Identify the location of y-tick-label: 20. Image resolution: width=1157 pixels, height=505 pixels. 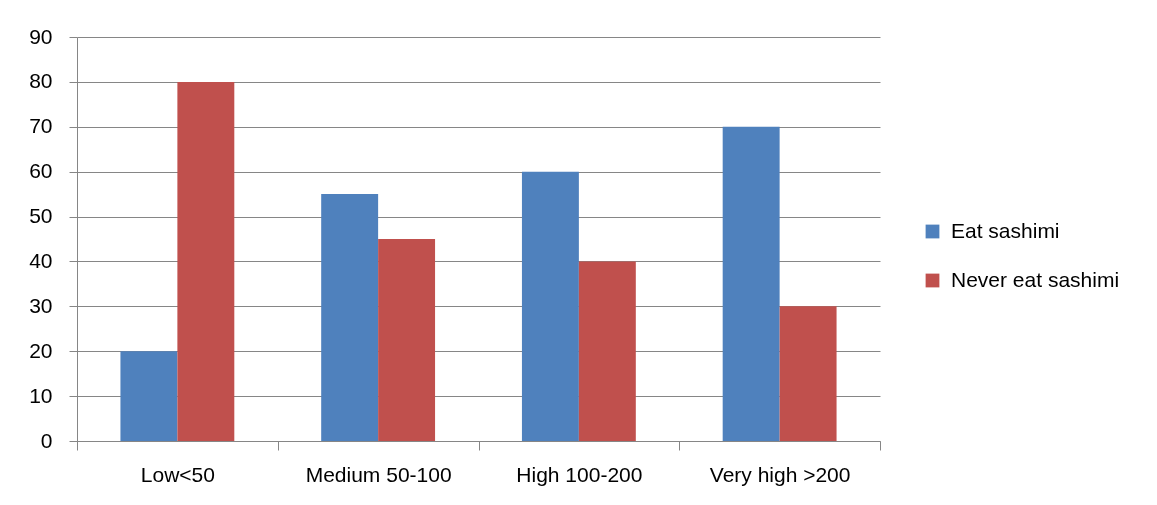
(41, 350).